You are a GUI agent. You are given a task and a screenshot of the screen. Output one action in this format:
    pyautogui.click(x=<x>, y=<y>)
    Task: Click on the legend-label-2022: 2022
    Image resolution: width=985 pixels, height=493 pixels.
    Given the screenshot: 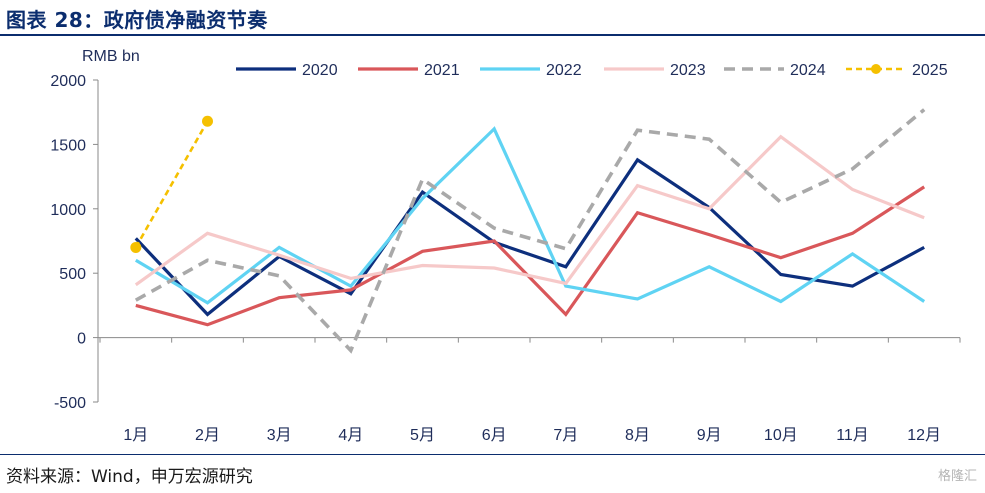 What is the action you would take?
    pyautogui.click(x=564, y=70)
    